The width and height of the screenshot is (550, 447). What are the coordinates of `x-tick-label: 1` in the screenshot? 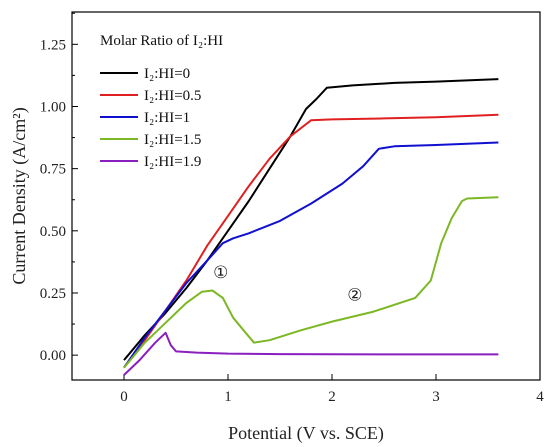 It's located at (228, 397).